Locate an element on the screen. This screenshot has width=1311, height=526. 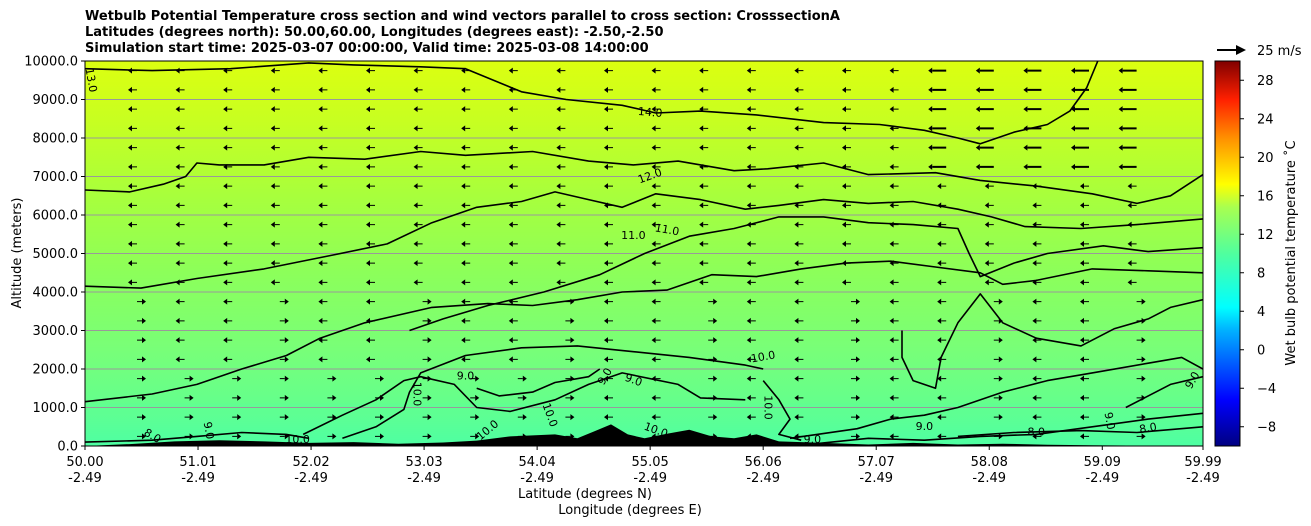
colorbar-tick-label: 16 is located at coordinates (1265, 196).